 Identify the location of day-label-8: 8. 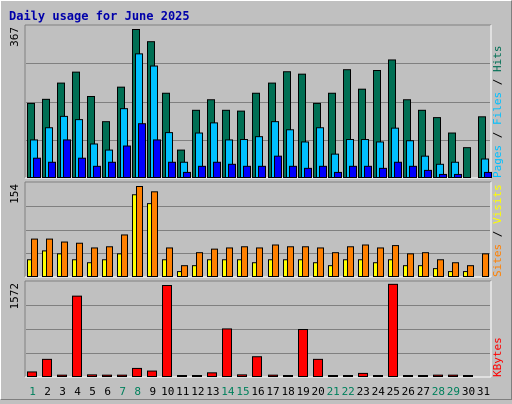
(137, 391).